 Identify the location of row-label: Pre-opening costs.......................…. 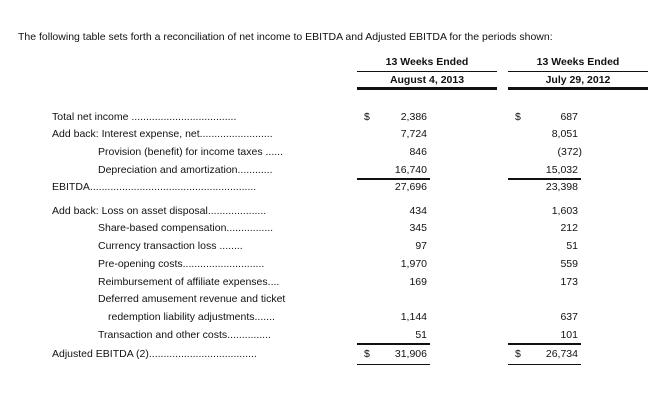
(181, 264).